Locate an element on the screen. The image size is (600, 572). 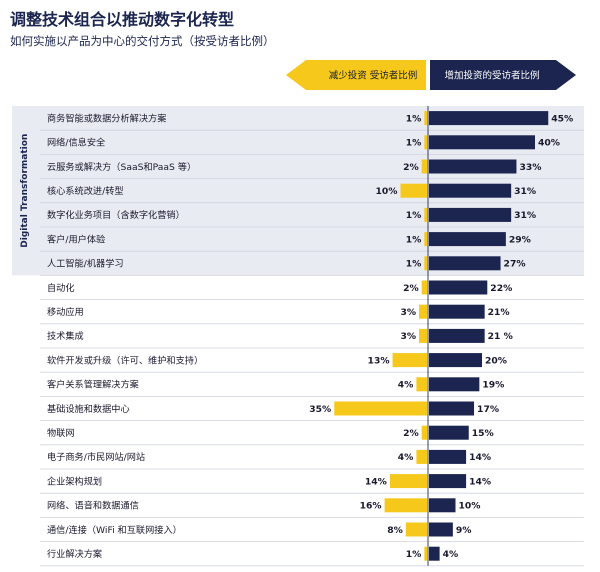
increase-value-label: 27% is located at coordinates (515, 264).